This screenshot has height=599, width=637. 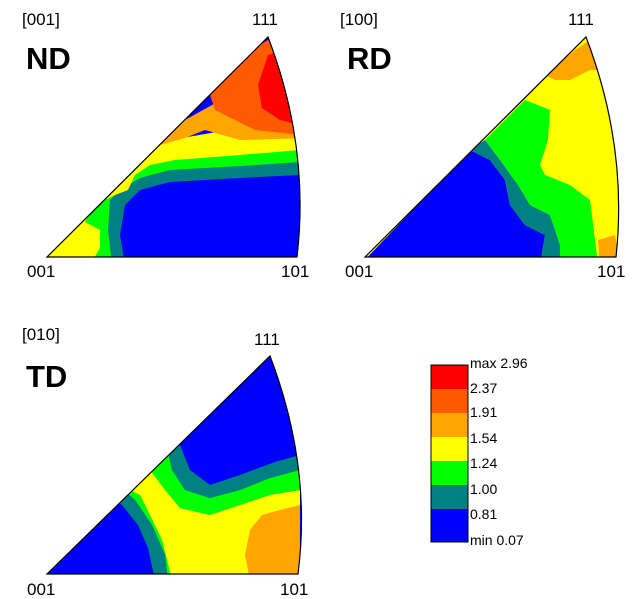 I want to click on td-corner-101: 101, so click(x=294, y=589).